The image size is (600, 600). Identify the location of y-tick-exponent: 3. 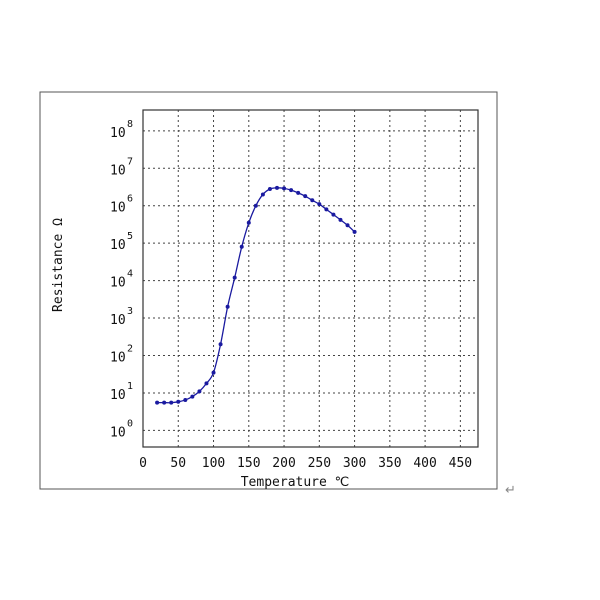
(130, 311).